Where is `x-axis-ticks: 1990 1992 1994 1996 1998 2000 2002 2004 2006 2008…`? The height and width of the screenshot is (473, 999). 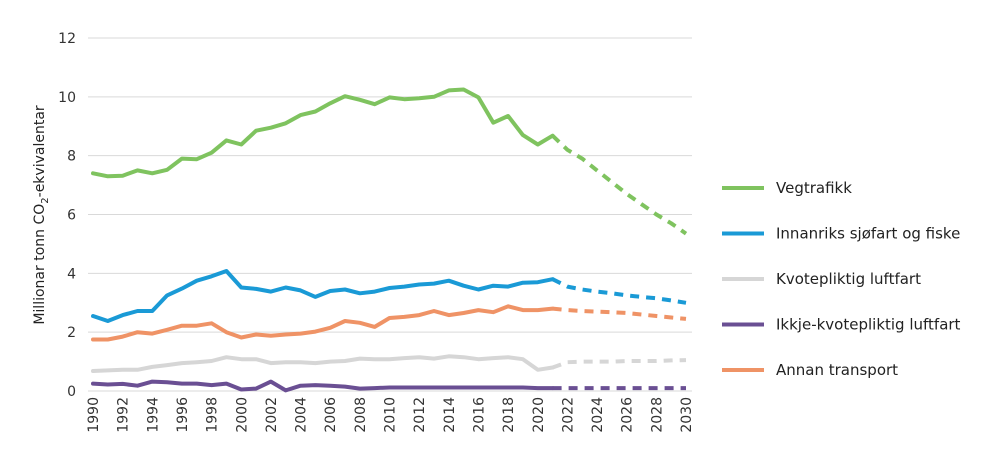
x-axis-ticks: 1990 1992 1994 1996 1998 2000 2002 2004 2006 2008… is located at coordinates (390, 415).